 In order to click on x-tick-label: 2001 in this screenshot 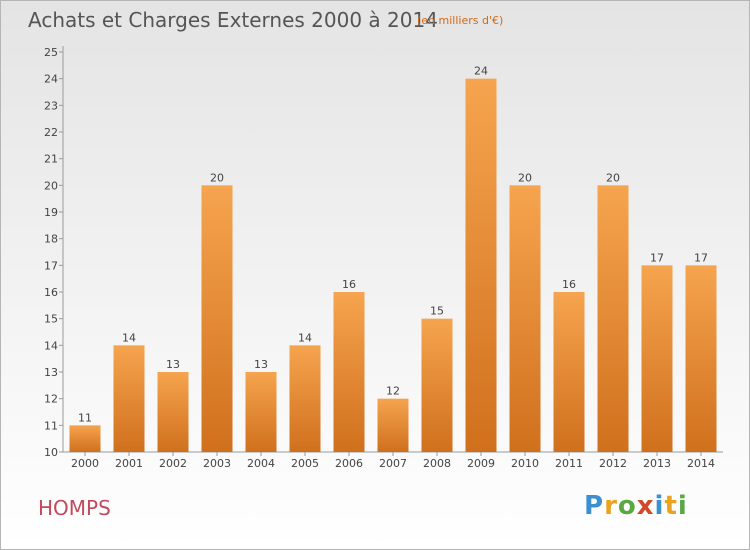, I will do `click(129, 463)`.